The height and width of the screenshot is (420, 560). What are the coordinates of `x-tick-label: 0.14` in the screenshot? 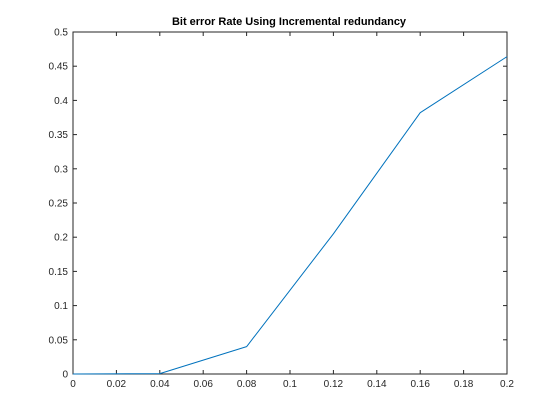 It's located at (377, 384).